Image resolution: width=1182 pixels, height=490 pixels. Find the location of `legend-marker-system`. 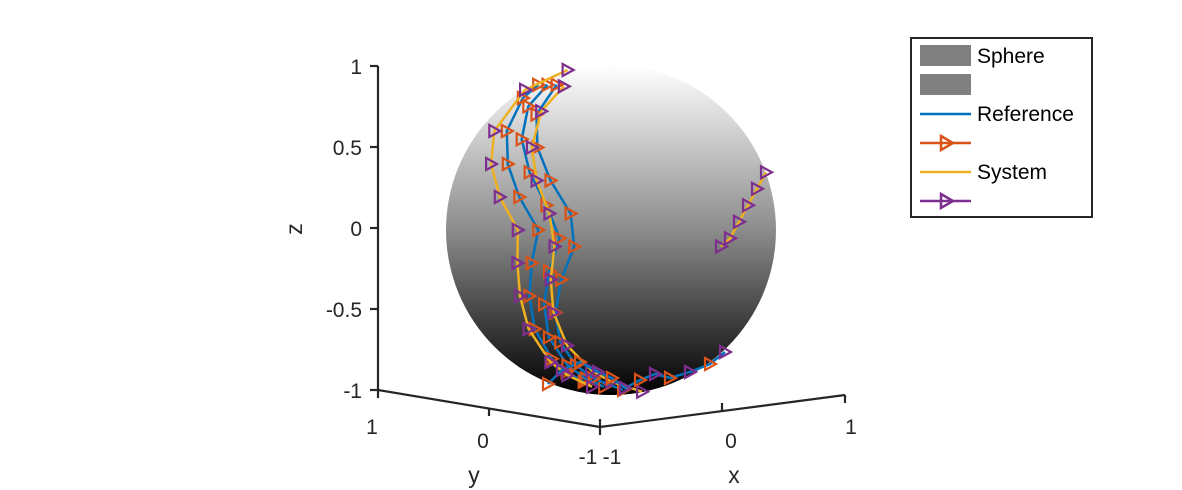

legend-marker-system is located at coordinates (947, 201).